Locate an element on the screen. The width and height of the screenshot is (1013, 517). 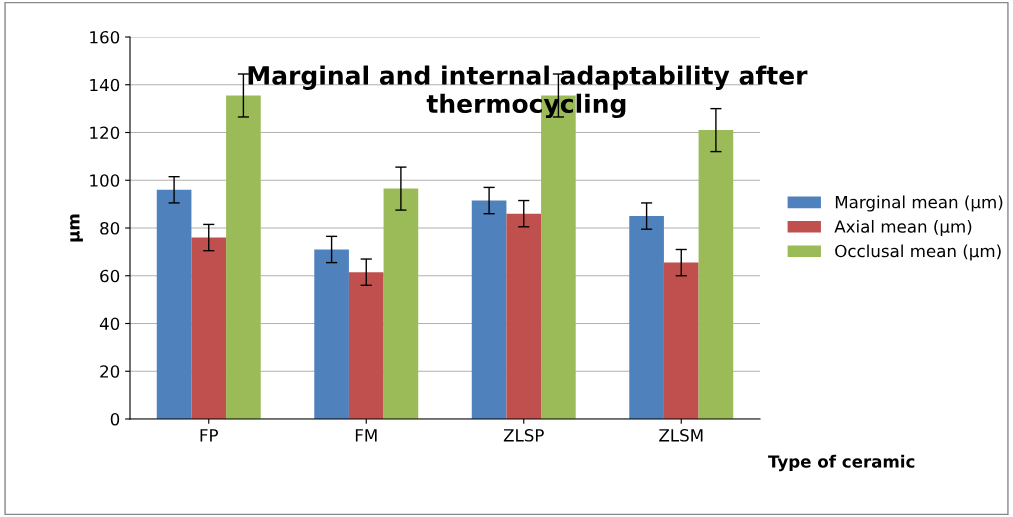
x-axis-title: Type of ceramic is located at coordinates (841, 463).